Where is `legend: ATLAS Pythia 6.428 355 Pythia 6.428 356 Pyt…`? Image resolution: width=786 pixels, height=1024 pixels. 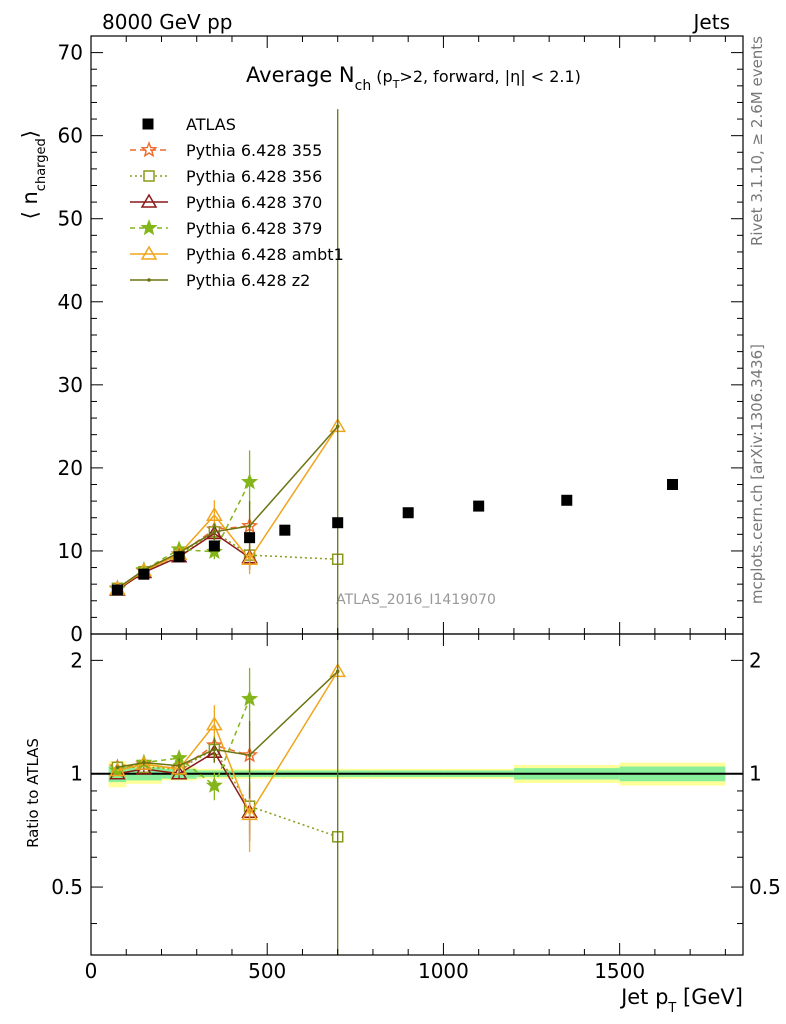
legend: ATLAS Pythia 6.428 355 Pythia 6.428 356 Pyt… is located at coordinates (237, 202).